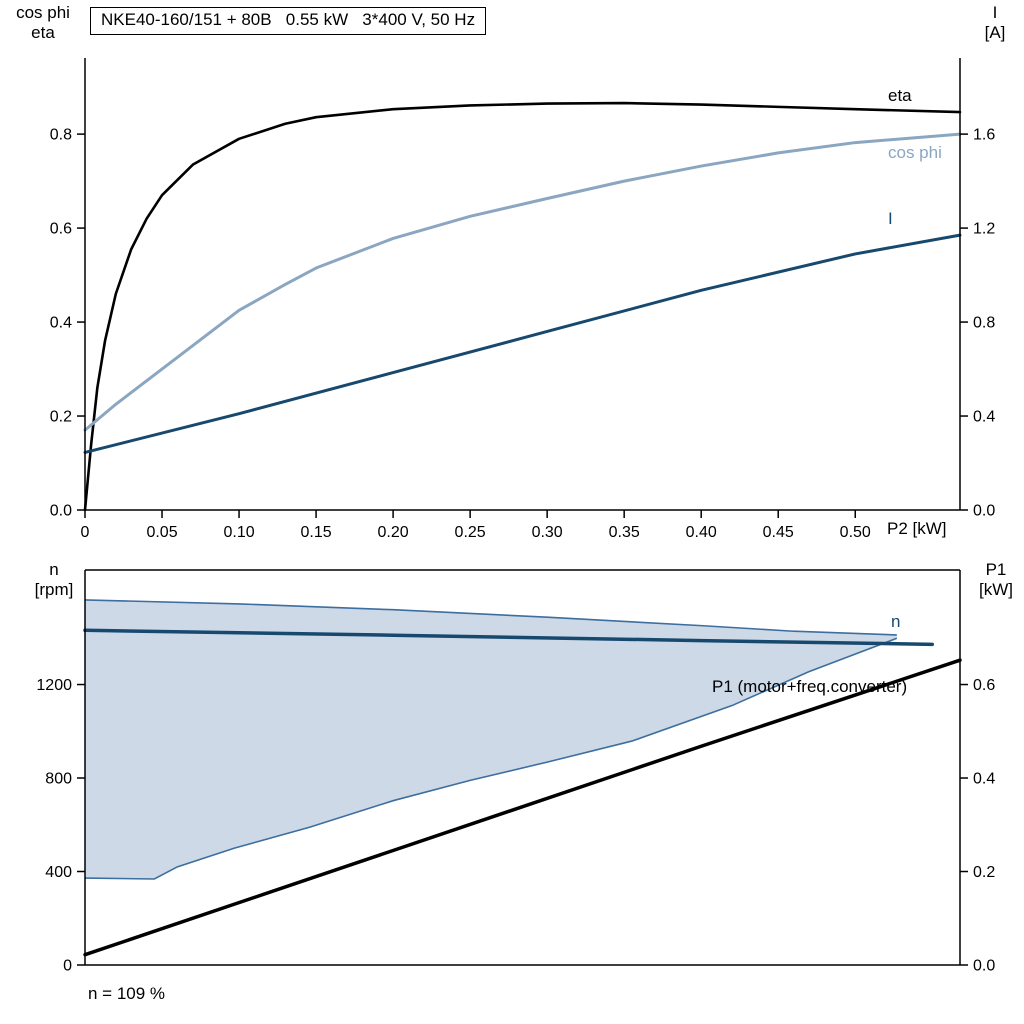 The height and width of the screenshot is (1024, 1024). Describe the element at coordinates (984, 229) in the screenshot. I see `svg-text: 1.2` at that location.